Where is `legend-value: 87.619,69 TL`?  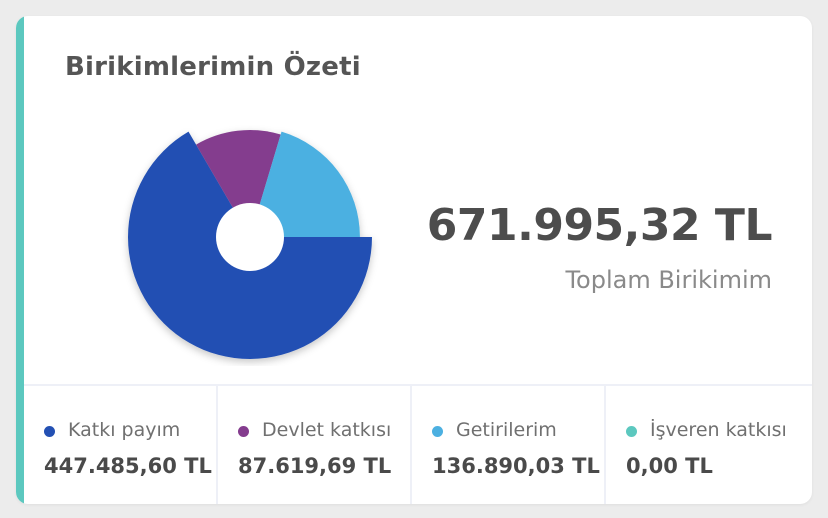
legend-value: 87.619,69 TL is located at coordinates (315, 466).